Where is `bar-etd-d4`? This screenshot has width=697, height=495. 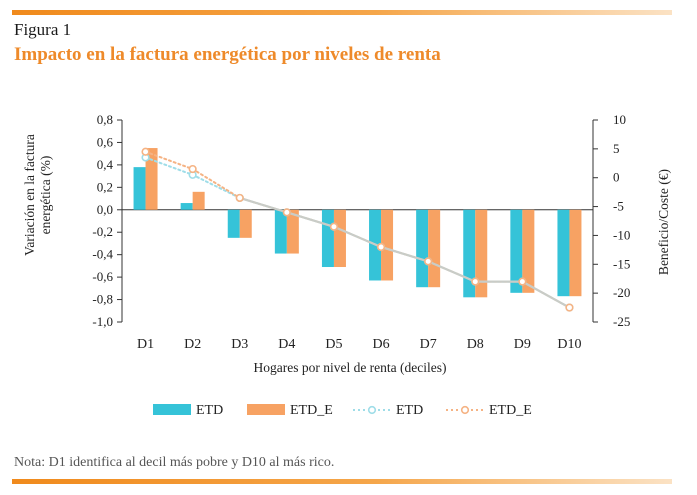
bar-etd-d4 is located at coordinates (280, 231).